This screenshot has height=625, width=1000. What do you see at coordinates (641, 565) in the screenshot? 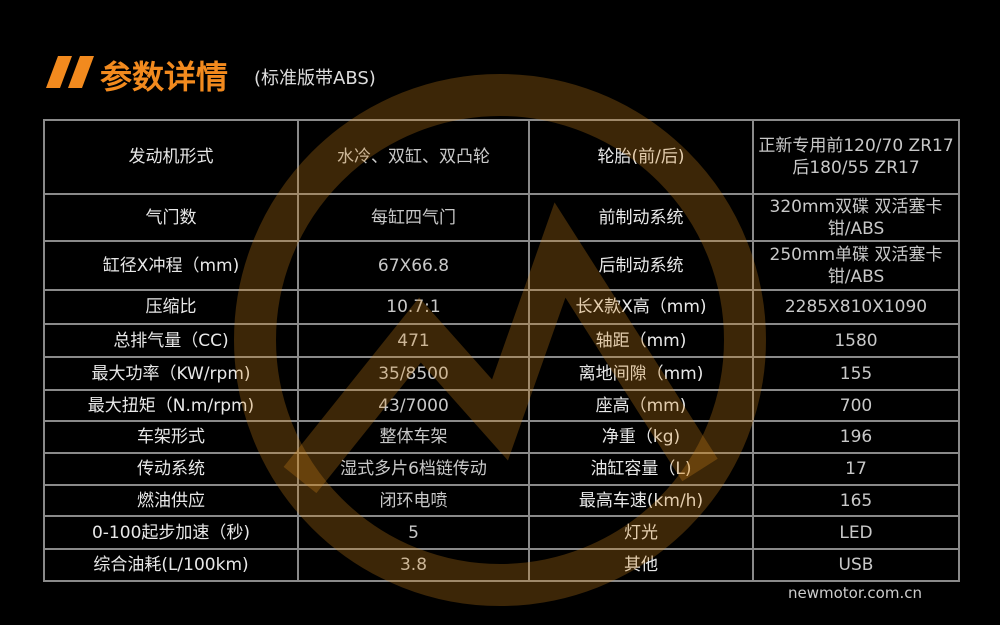
I see `spec-label: 其他` at bounding box center [641, 565].